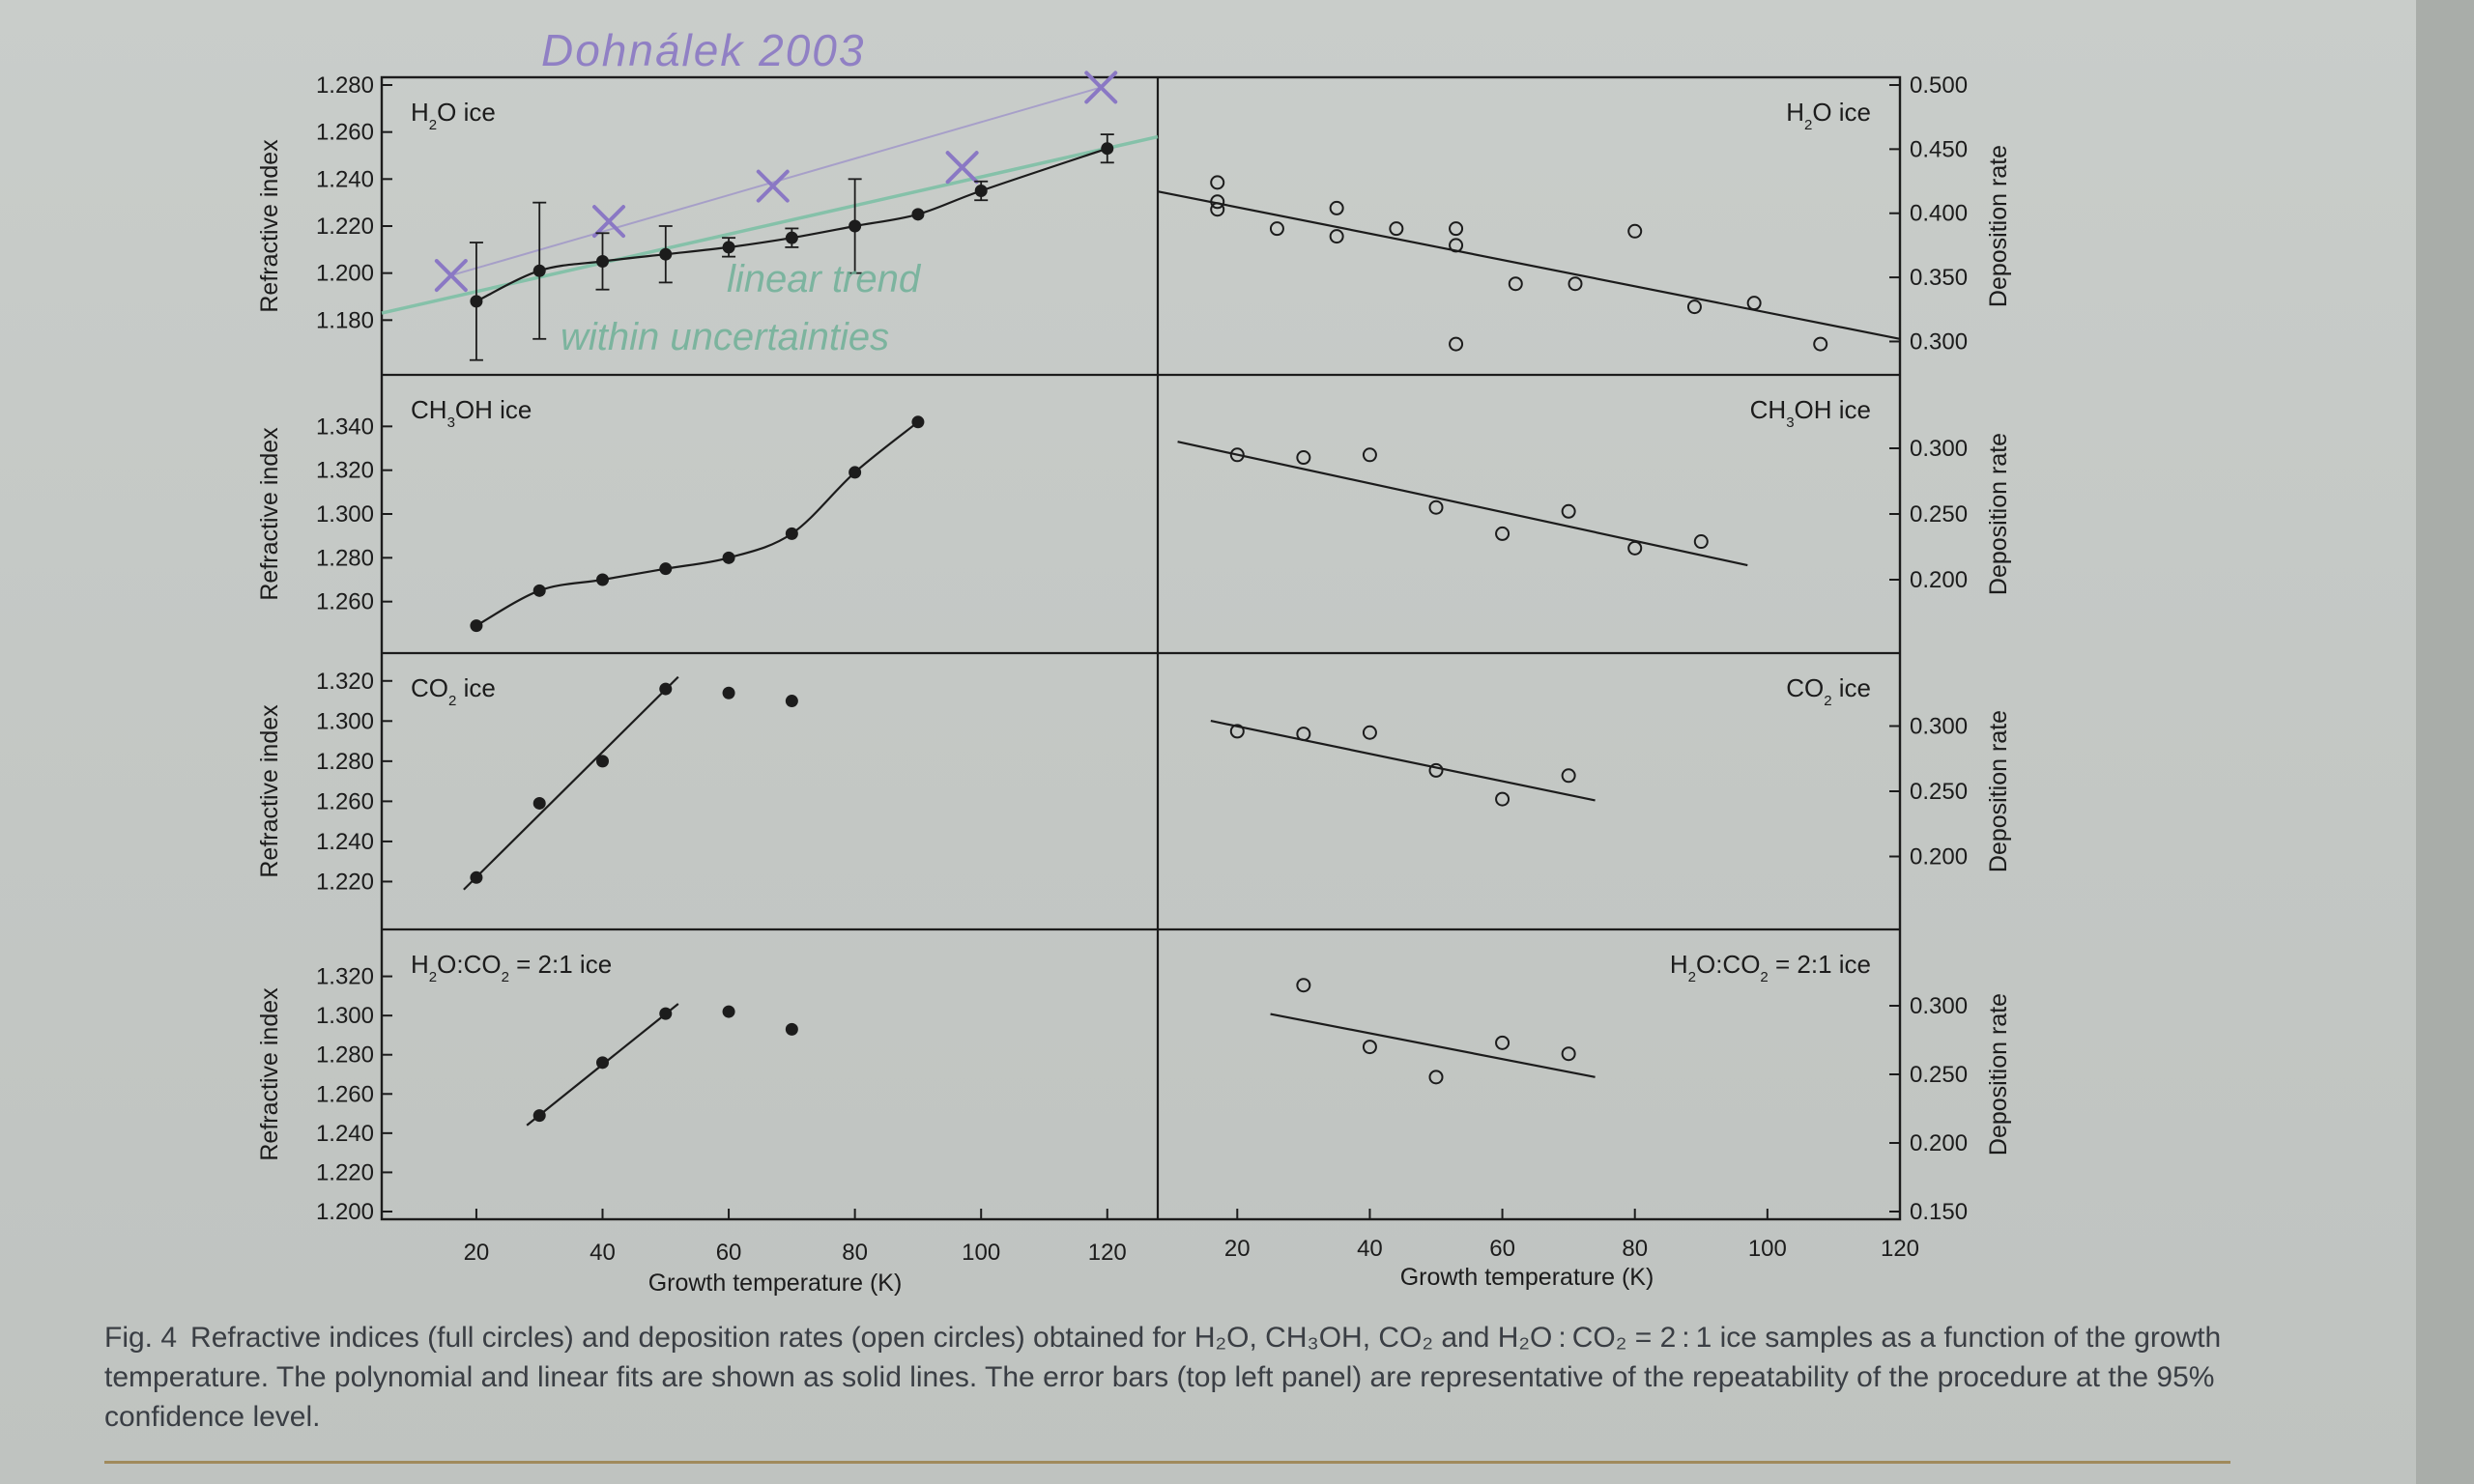 The image size is (2474, 1484). I want to click on caption-label: Fig. 4, so click(141, 1338).